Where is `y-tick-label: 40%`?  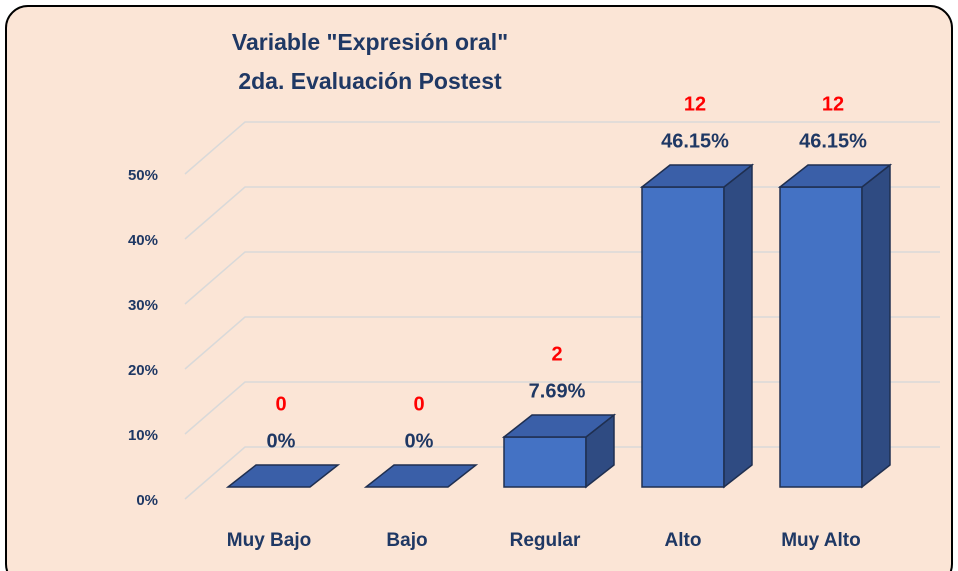
y-tick-label: 40% is located at coordinates (143, 240).